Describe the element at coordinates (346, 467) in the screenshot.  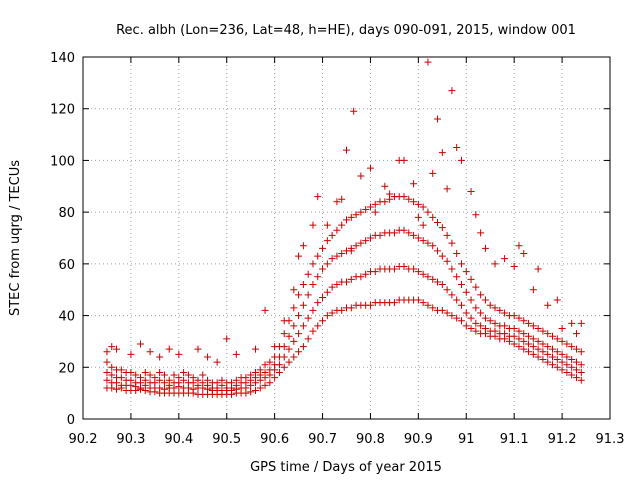
I see `x-axis-label: GPS time / Days of year 2015` at that location.